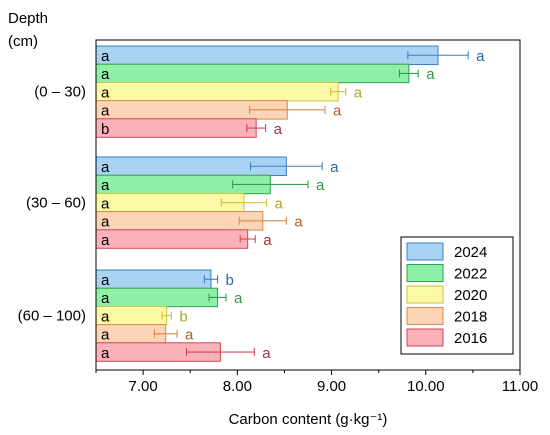 The width and height of the screenshot is (550, 435). What do you see at coordinates (278, 129) in the screenshot?
I see `significance-letter-2016-group-1: a` at bounding box center [278, 129].